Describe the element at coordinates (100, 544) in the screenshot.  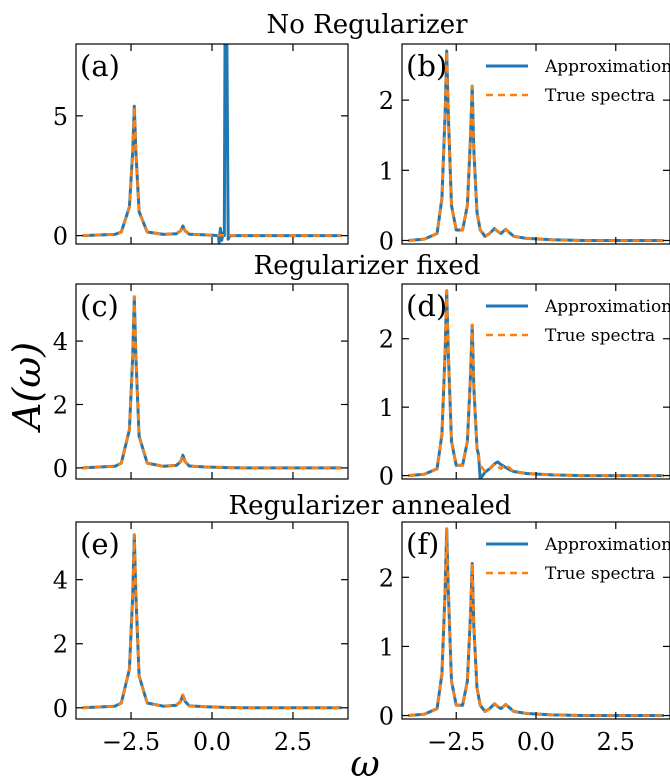
I see `panel-label: (e)` at that location.